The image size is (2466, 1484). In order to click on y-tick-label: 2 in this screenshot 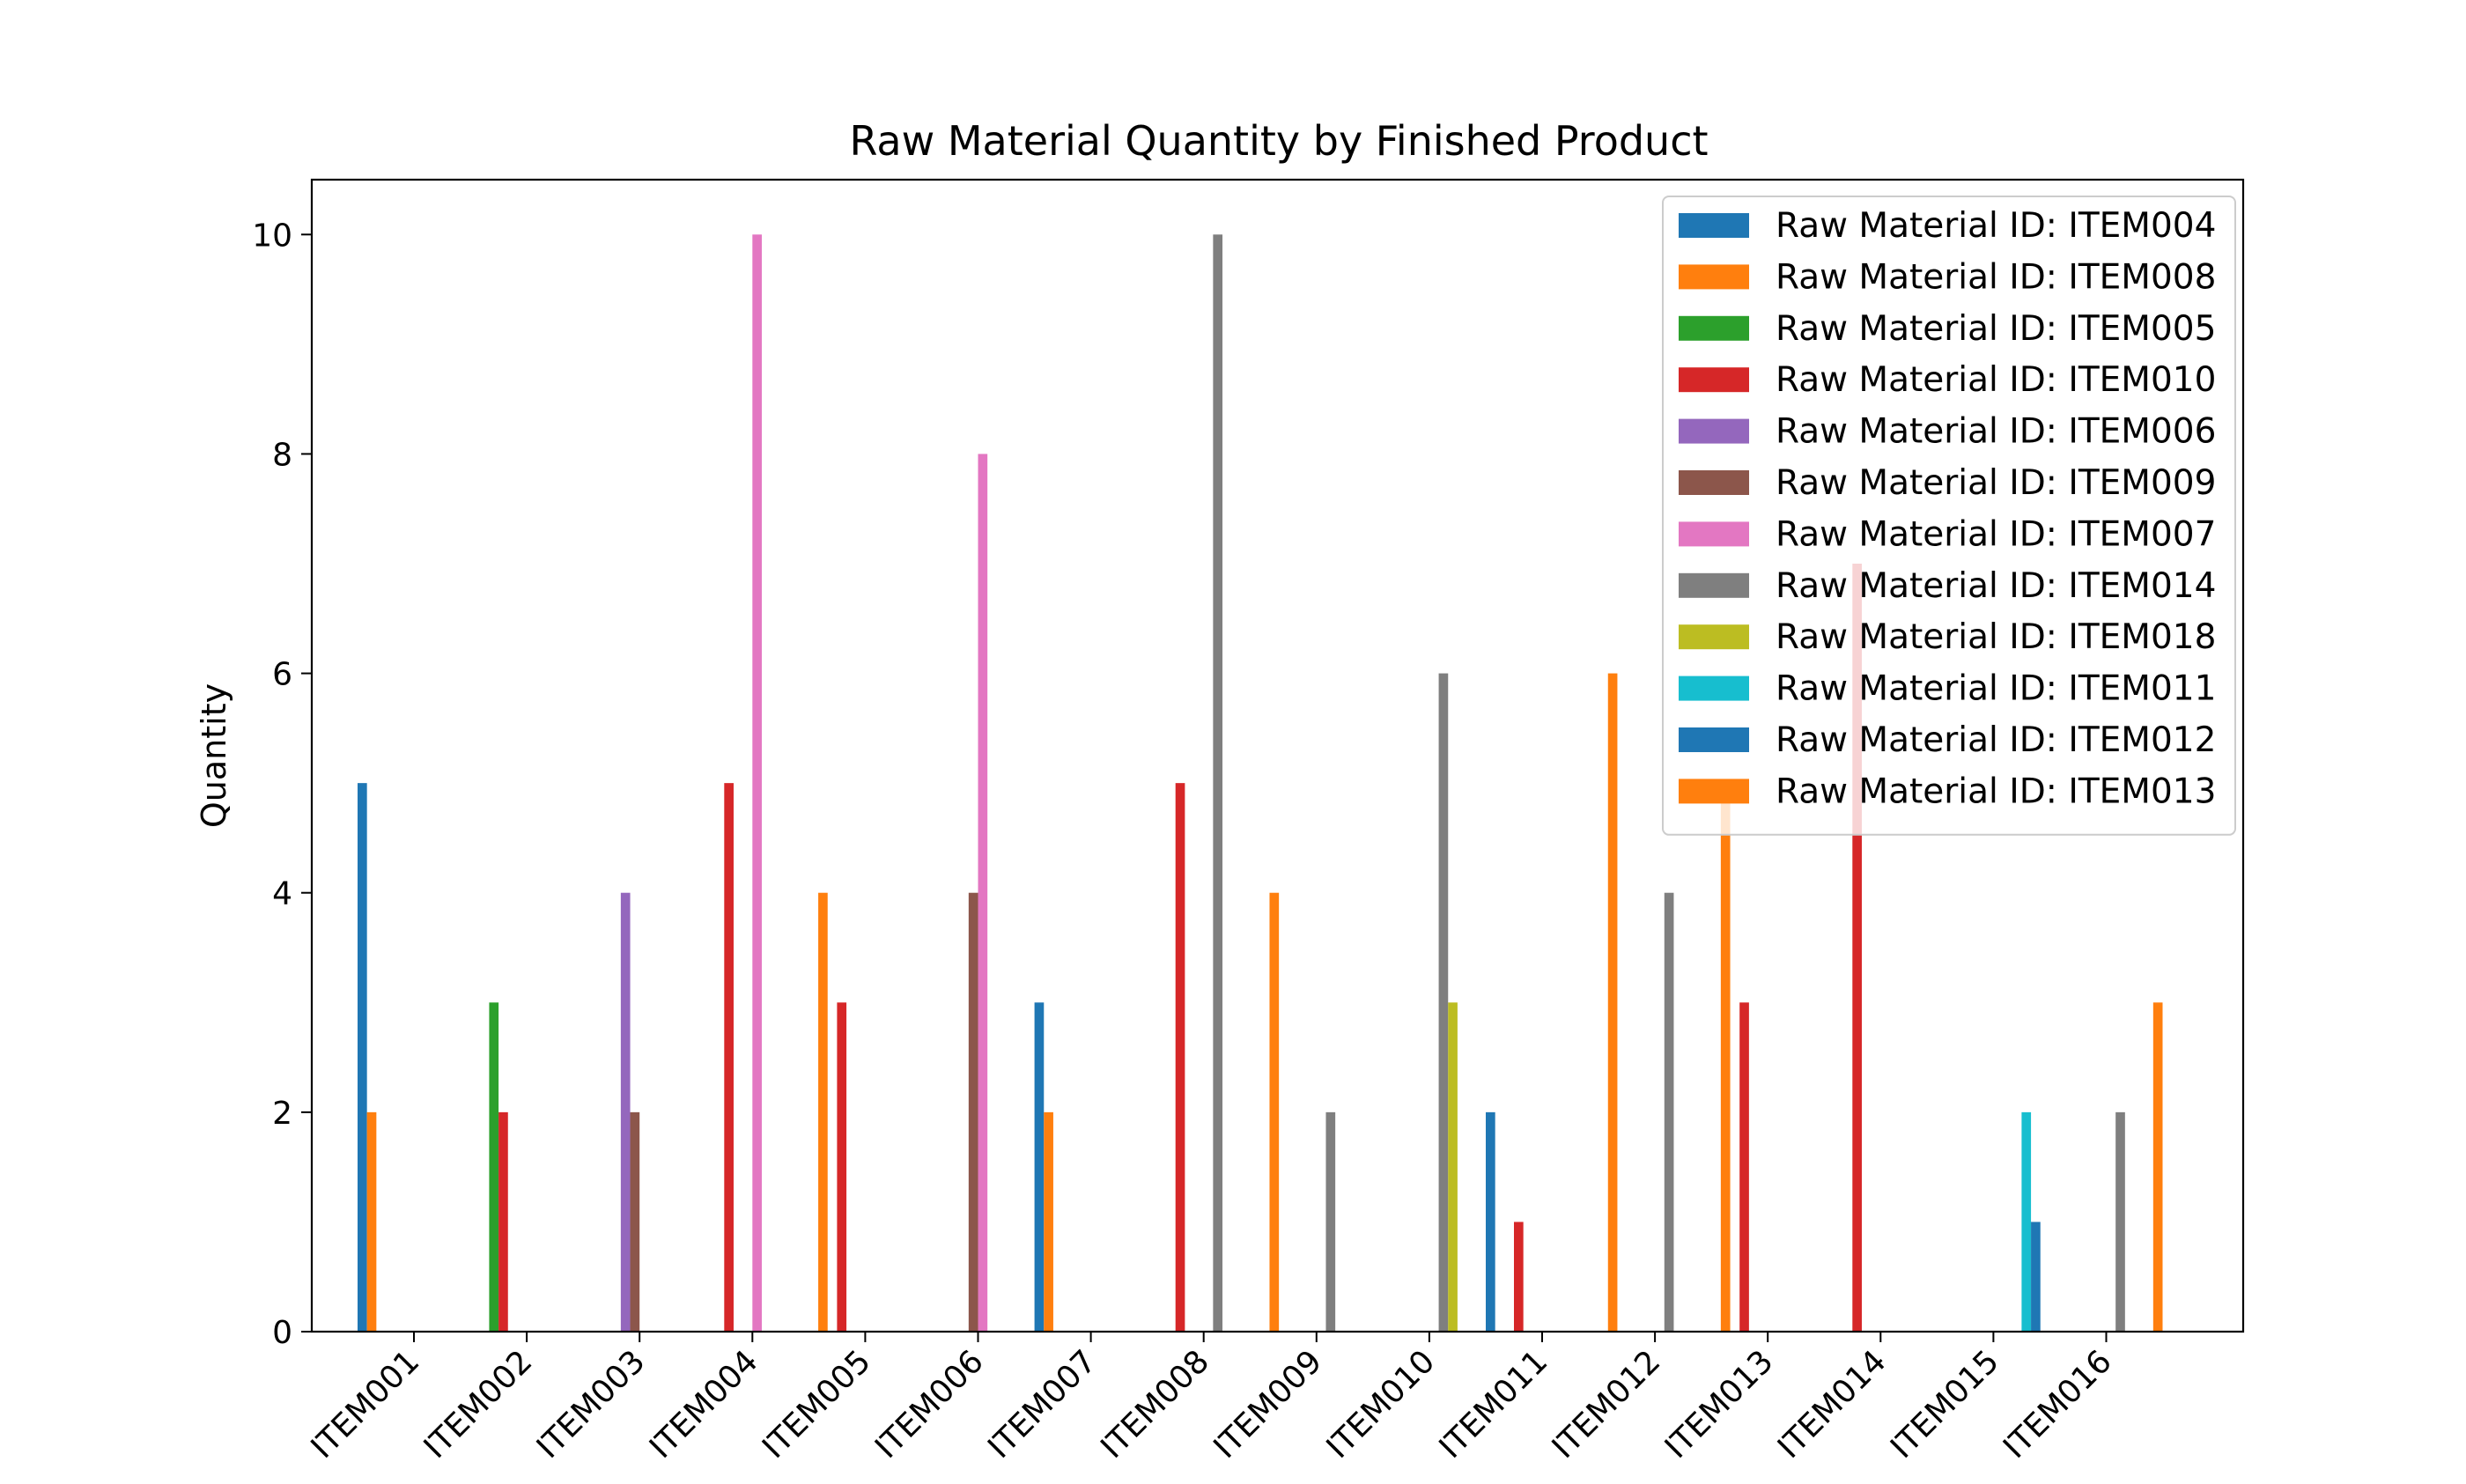, I will do `click(282, 1114)`.